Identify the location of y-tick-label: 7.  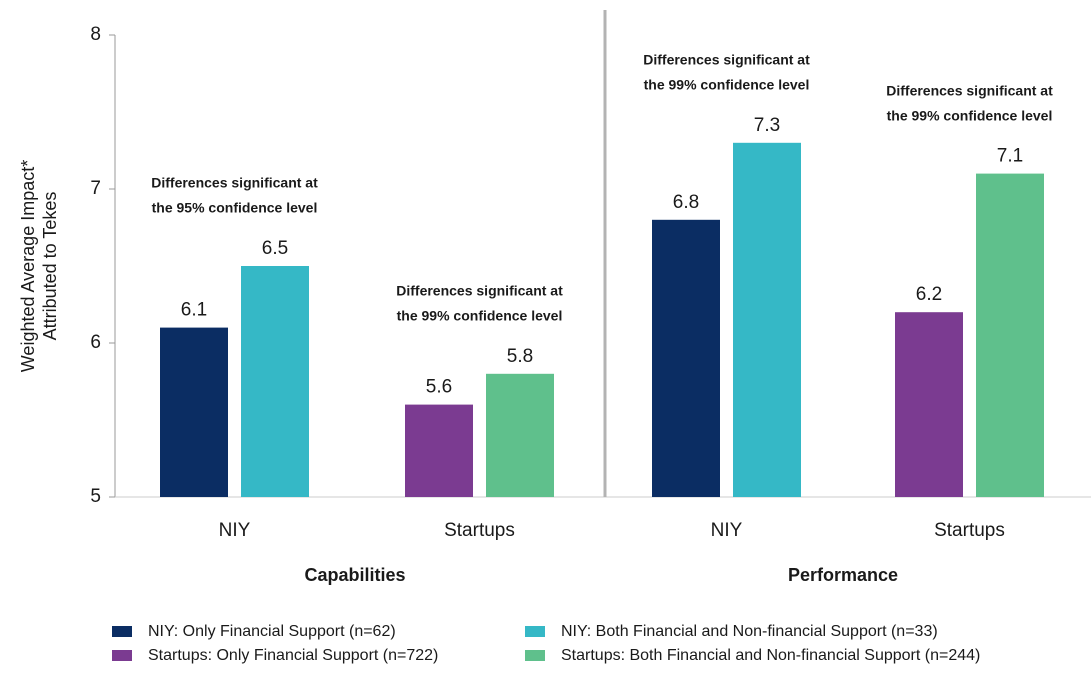
(95, 188).